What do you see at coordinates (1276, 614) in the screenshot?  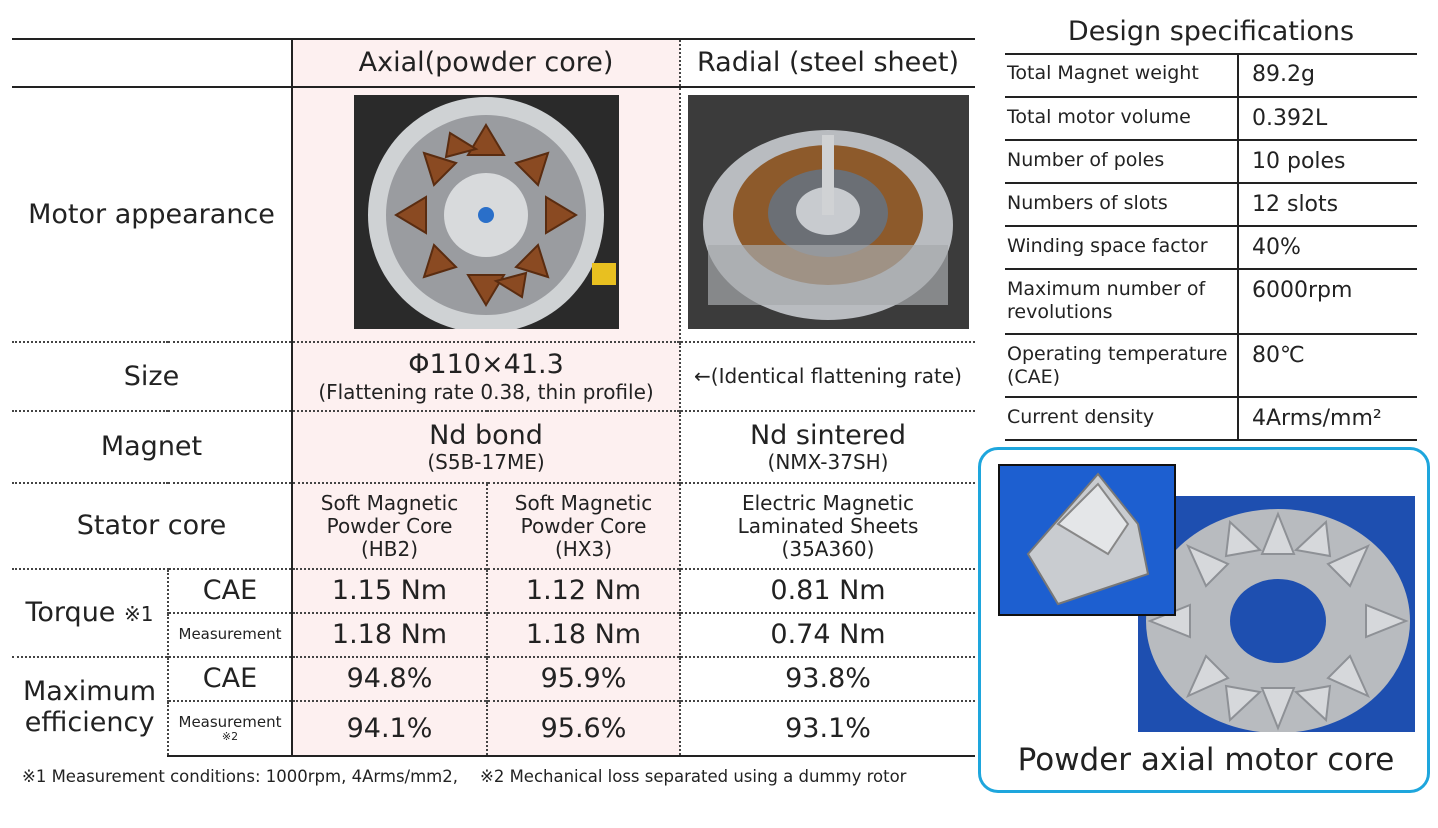 I see `powder-core-photo` at bounding box center [1276, 614].